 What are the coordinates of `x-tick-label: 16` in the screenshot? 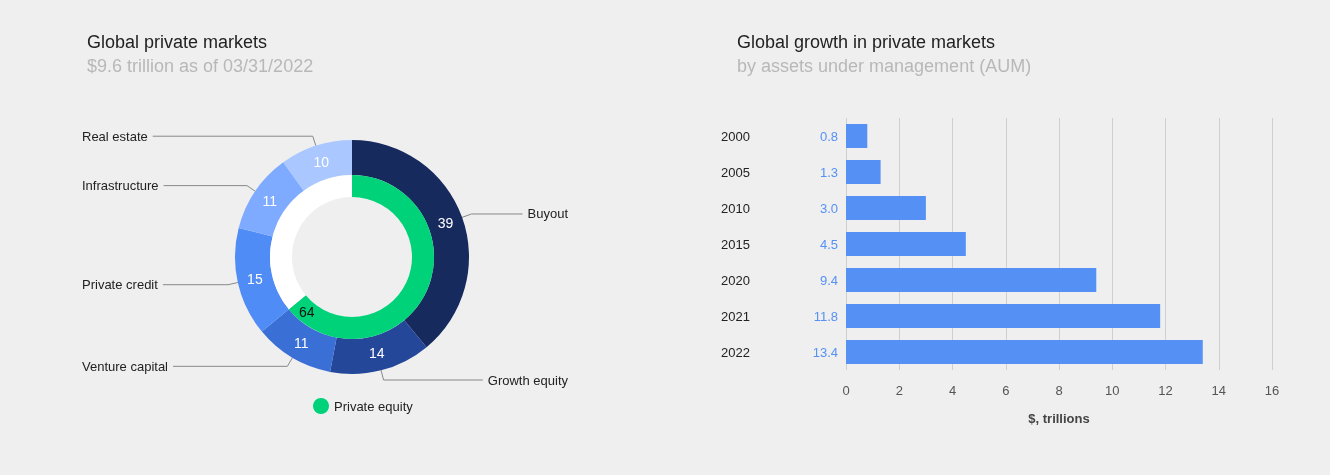 It's located at (1272, 390).